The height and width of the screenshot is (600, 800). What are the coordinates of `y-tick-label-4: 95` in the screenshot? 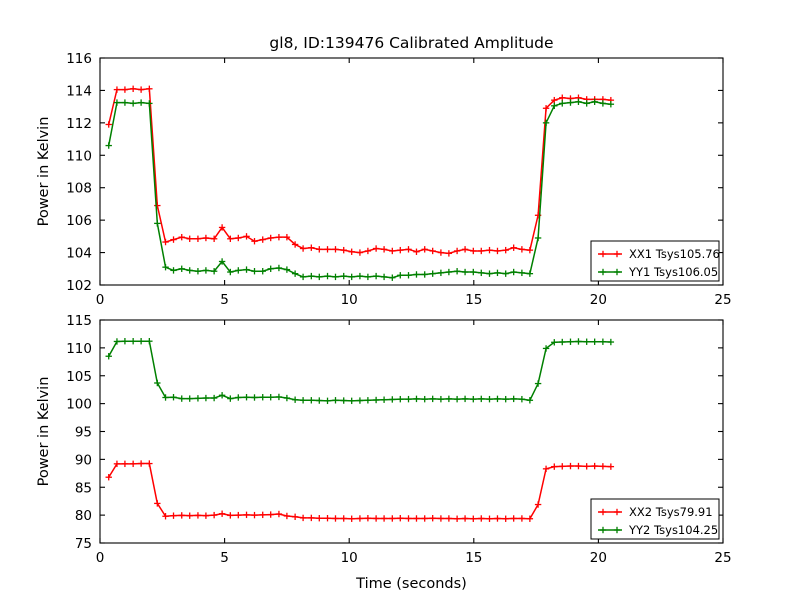 It's located at (83, 433).